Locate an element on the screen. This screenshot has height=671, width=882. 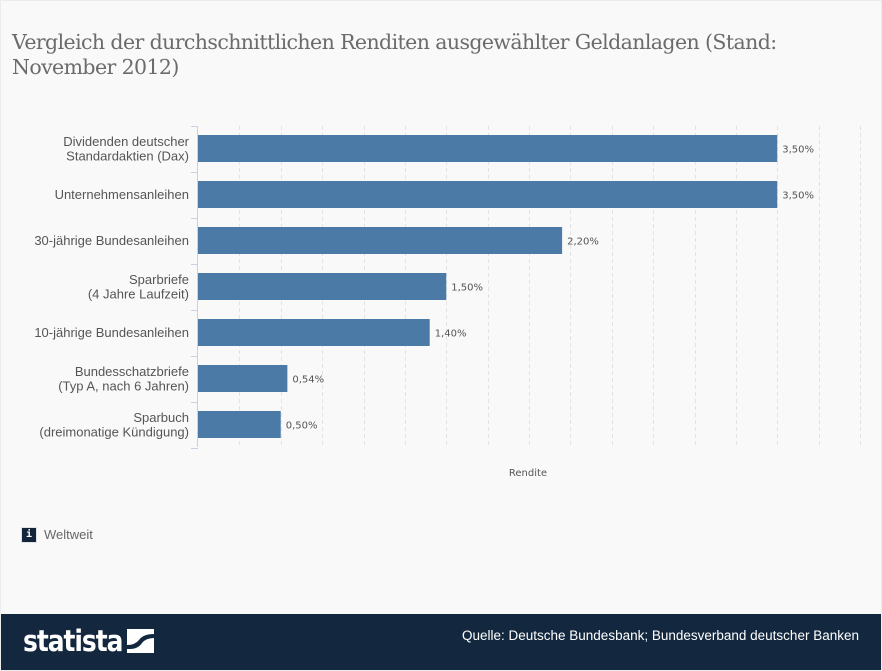
info-icon: i is located at coordinates (29, 534).